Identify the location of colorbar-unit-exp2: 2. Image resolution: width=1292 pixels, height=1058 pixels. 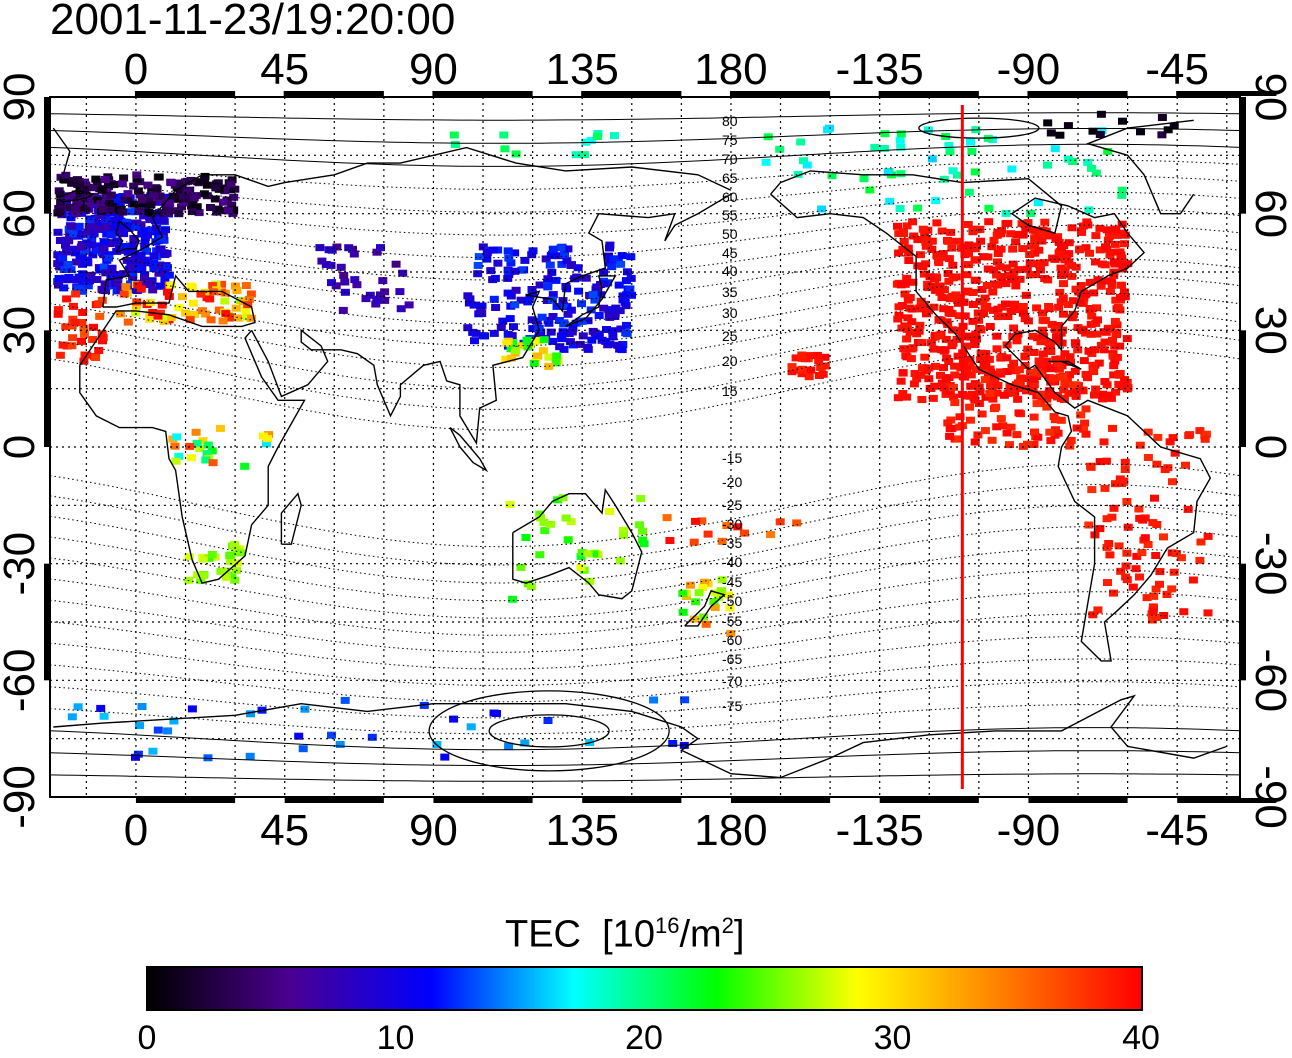
(727, 925).